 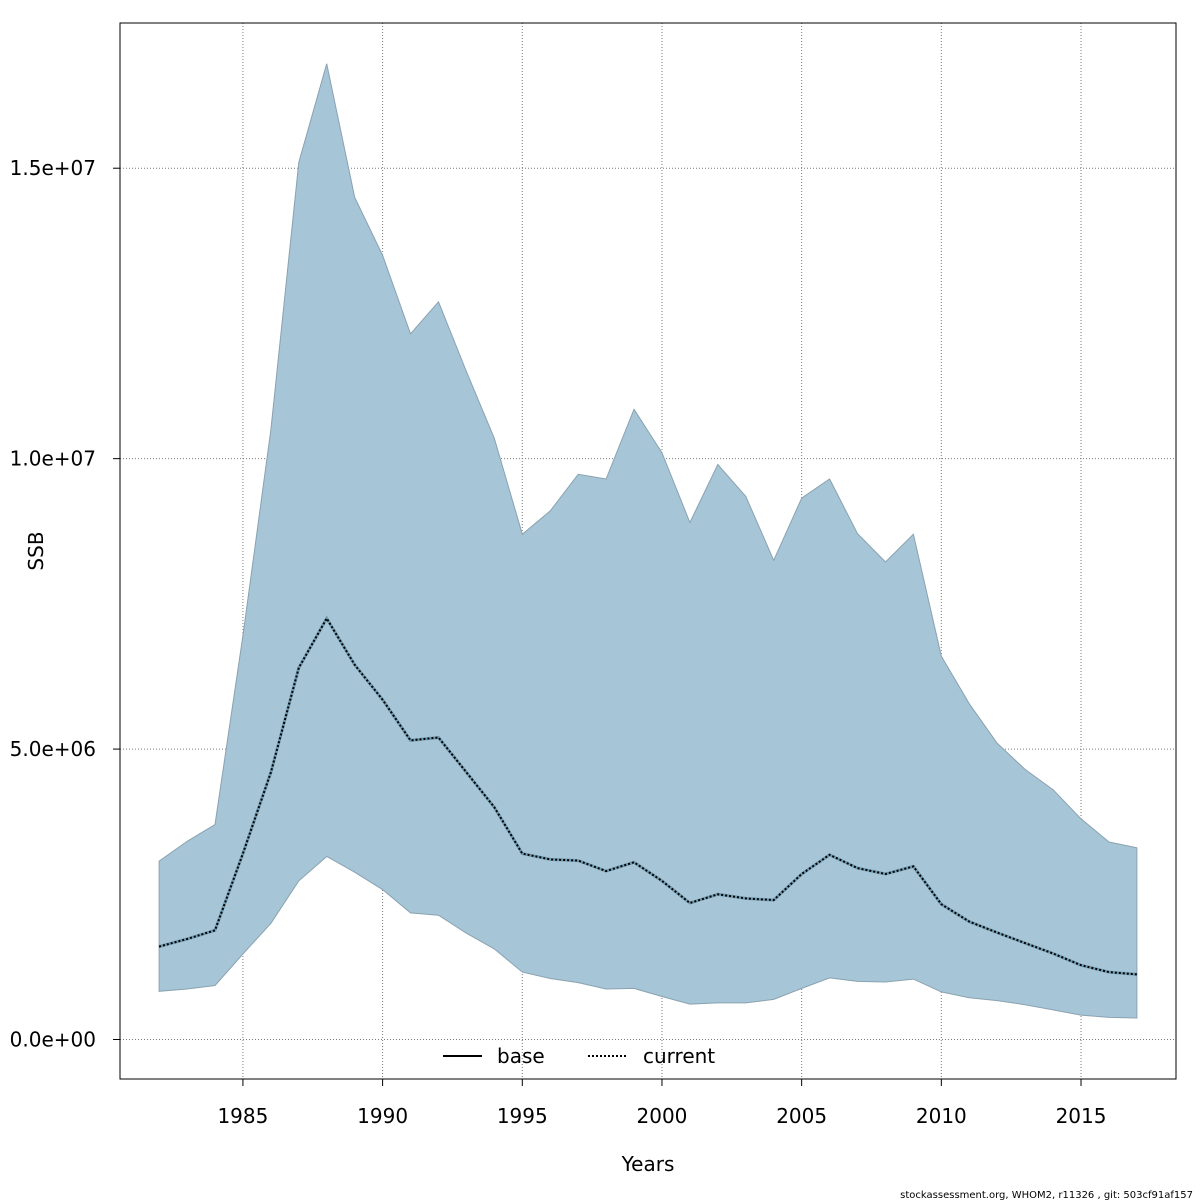 What do you see at coordinates (53, 459) in the screenshot?
I see `y-tick-label: 1.0e+07` at bounding box center [53, 459].